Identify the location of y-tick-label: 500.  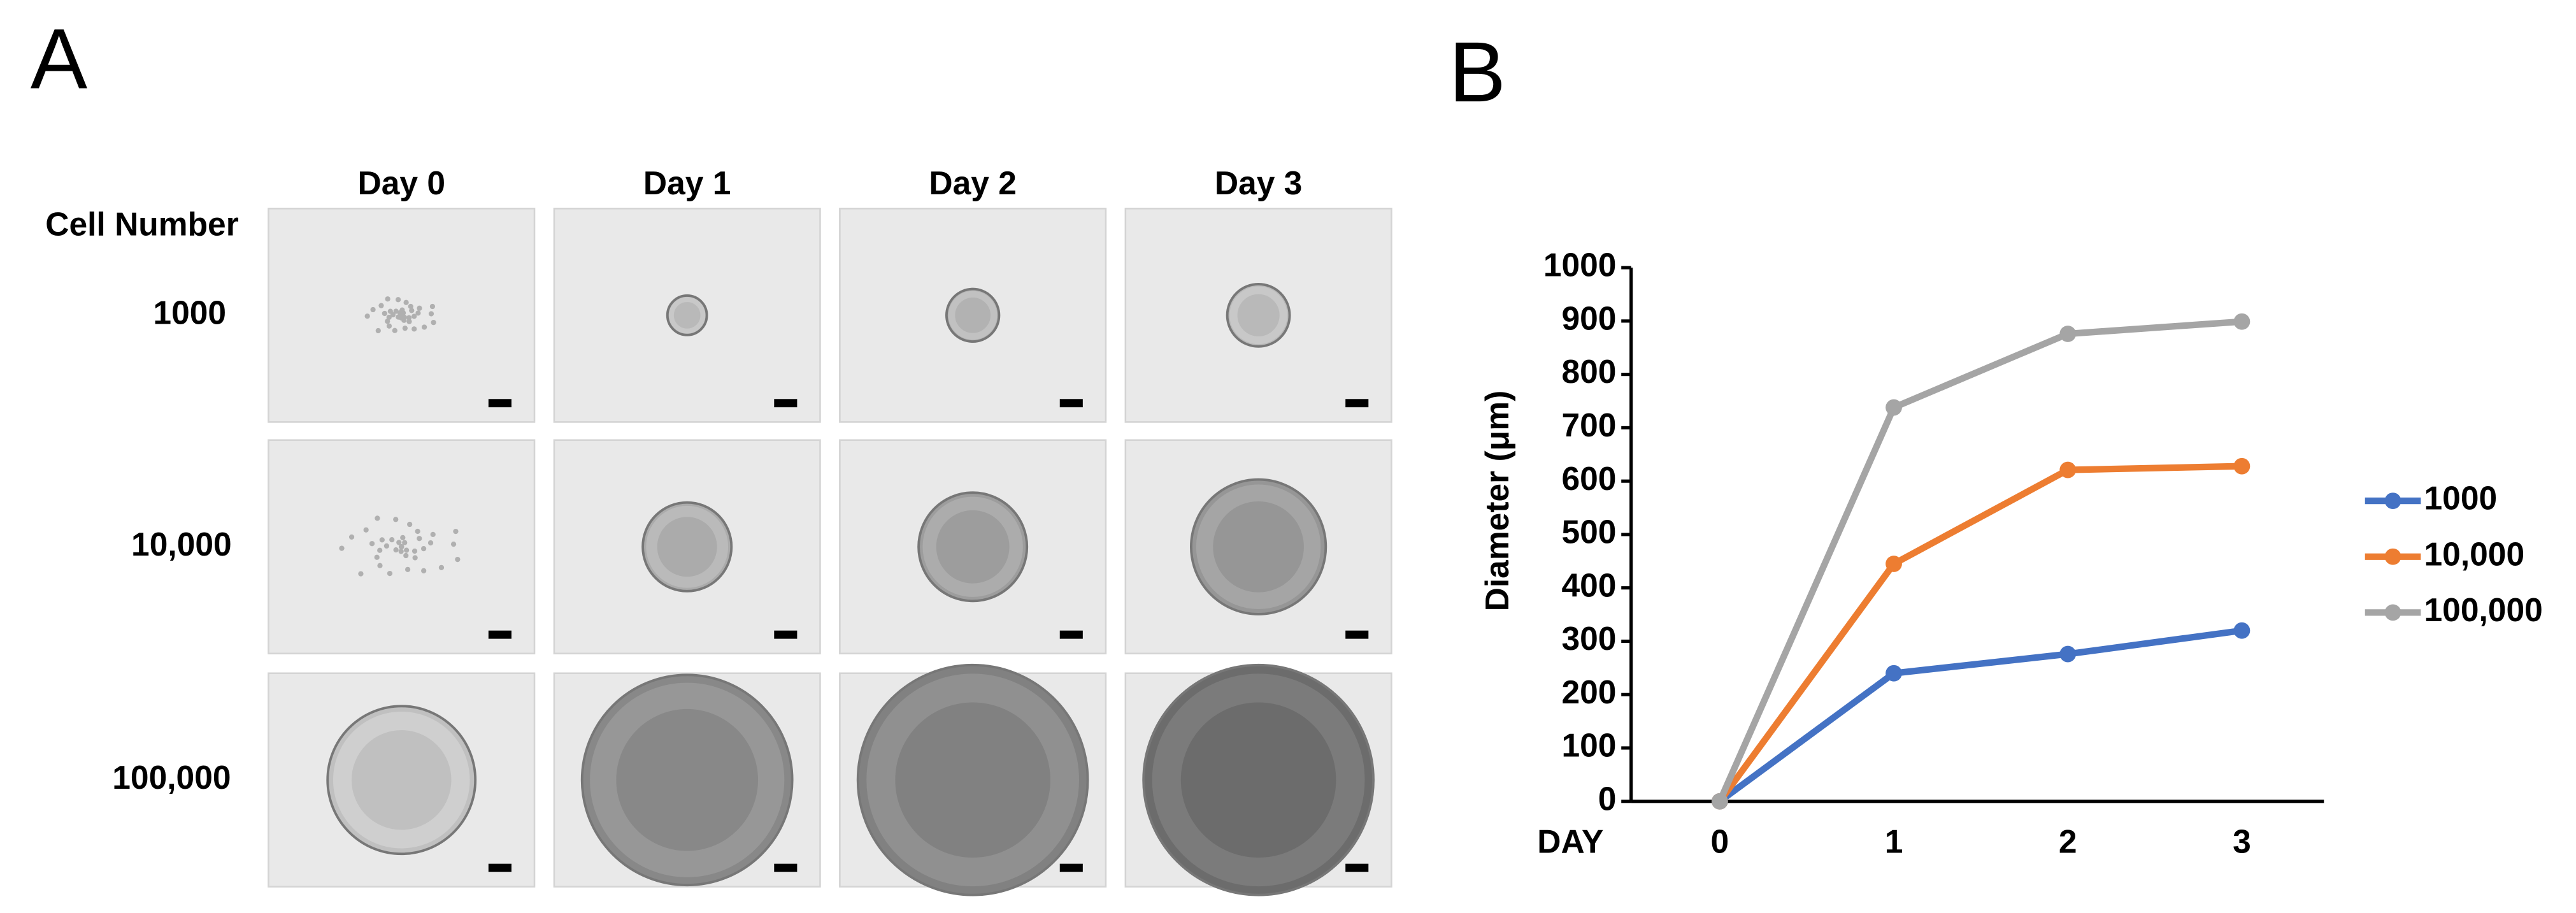
(1588, 532).